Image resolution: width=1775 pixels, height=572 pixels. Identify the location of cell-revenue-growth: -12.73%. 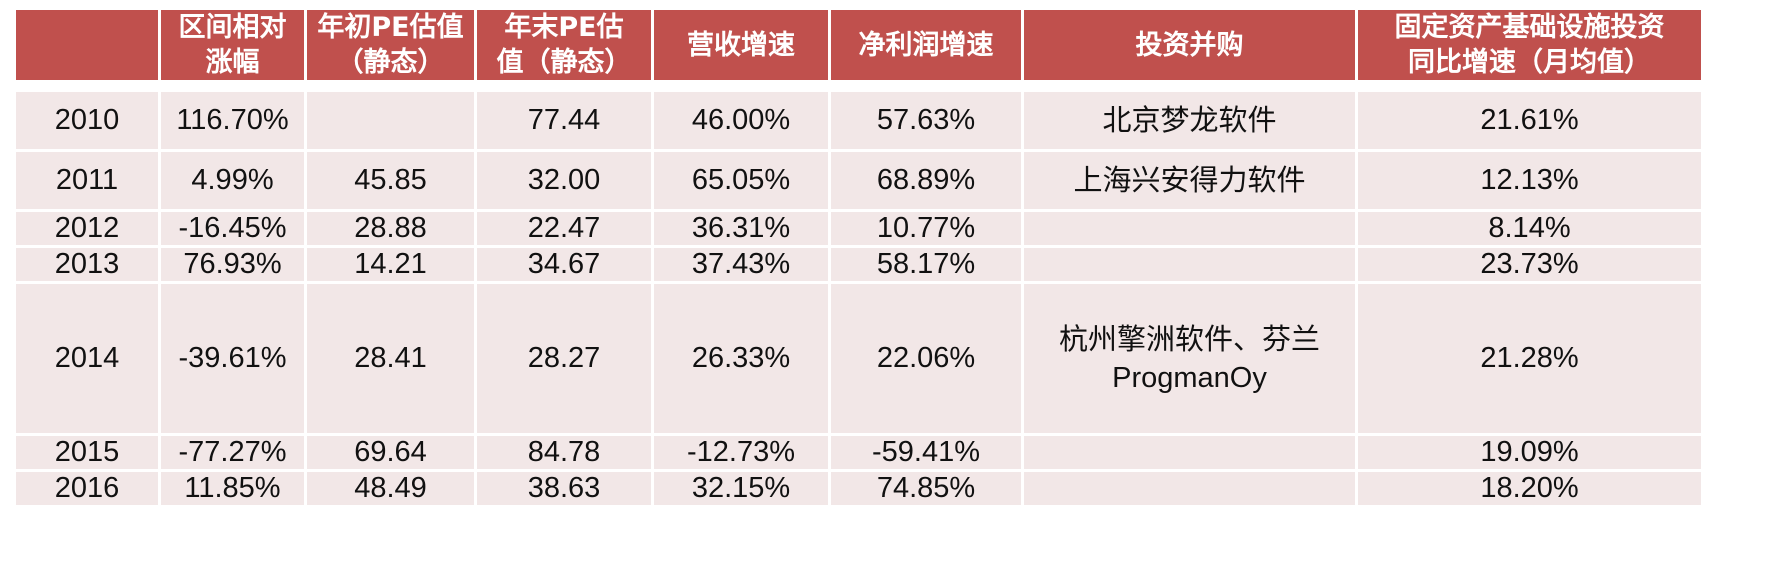
(741, 452).